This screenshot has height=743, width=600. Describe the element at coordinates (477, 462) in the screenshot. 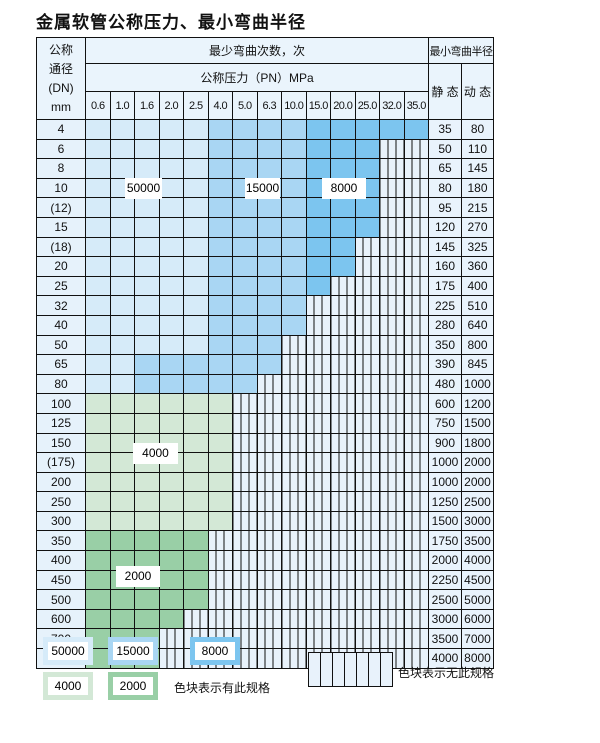

I see `dynamic-radius-cell: 2000` at that location.